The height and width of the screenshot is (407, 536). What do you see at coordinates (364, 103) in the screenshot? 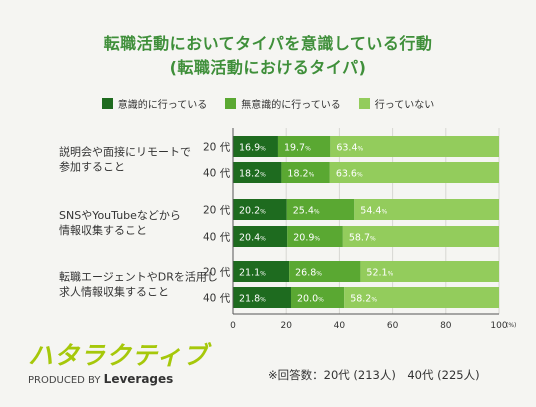
I see `legend-swatch-not-doing` at bounding box center [364, 103].